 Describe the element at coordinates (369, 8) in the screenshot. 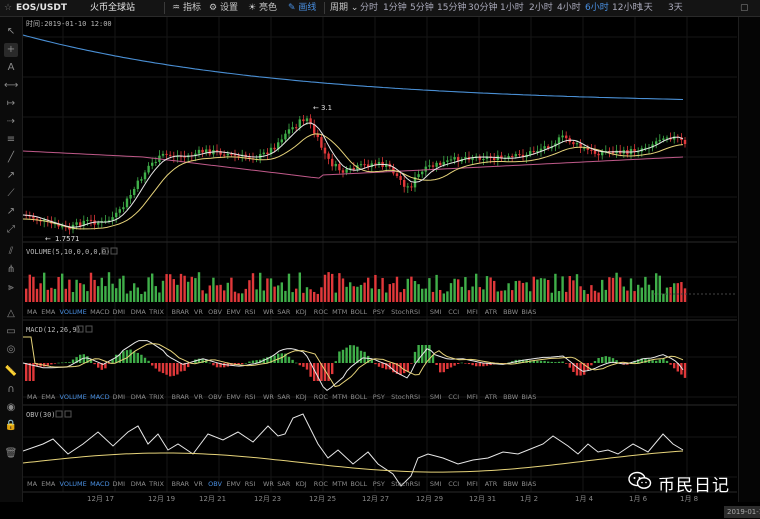

I see `interval-option: 分时` at that location.